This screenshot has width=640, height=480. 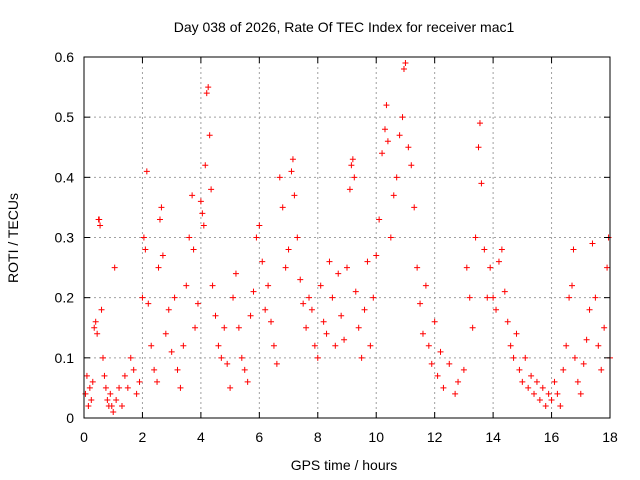 What do you see at coordinates (376, 437) in the screenshot?
I see `x-tick-label: 10` at bounding box center [376, 437].